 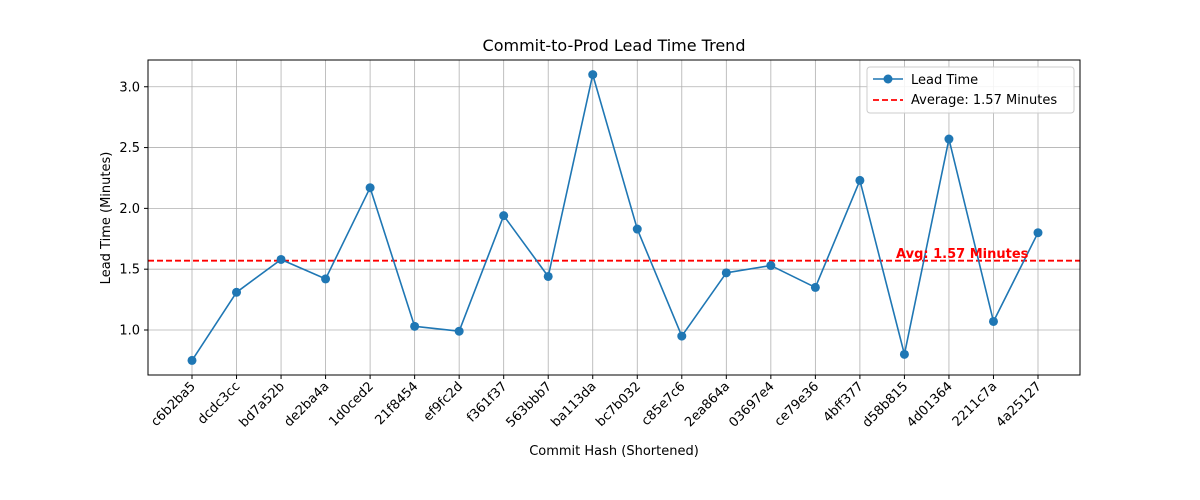 I want to click on x-tick-label: c85e7c6, so click(x=664, y=404).